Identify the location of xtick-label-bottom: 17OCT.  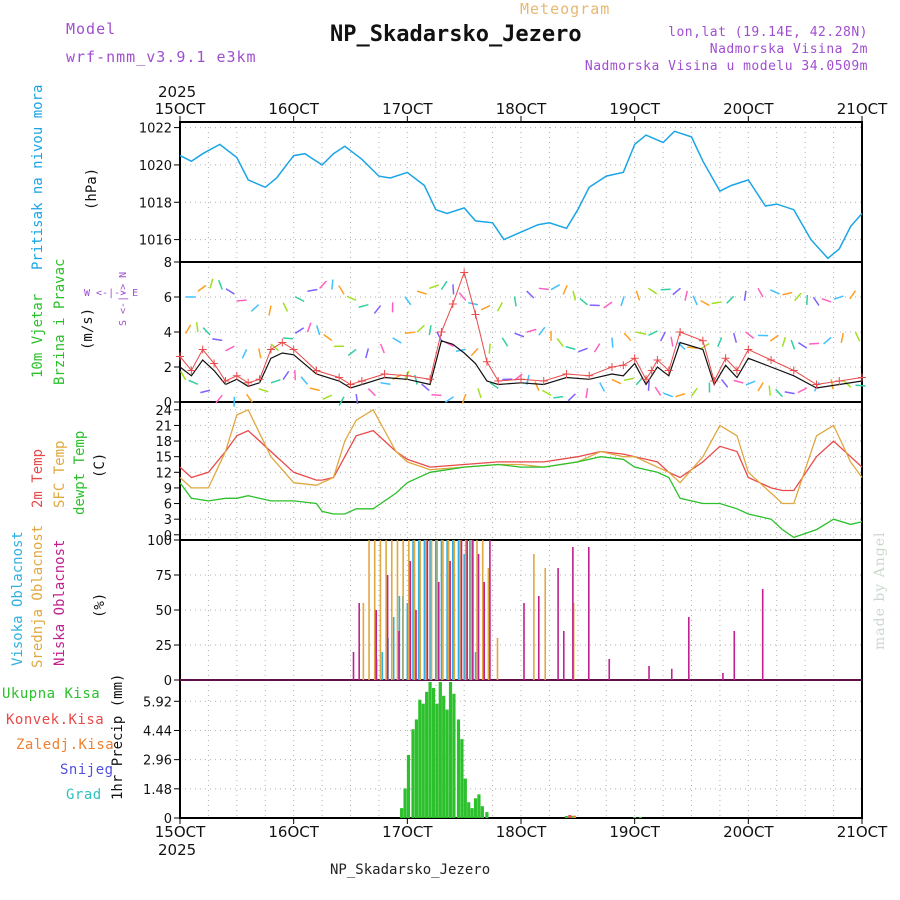
(407, 832).